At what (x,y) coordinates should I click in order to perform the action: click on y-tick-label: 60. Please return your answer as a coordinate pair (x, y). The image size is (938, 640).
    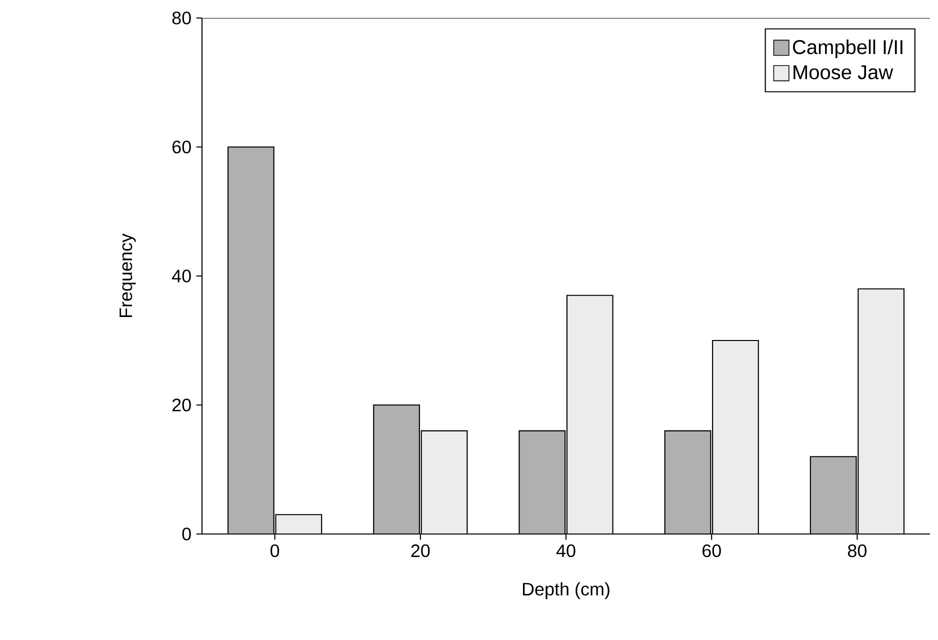
    Looking at the image, I should click on (181, 147).